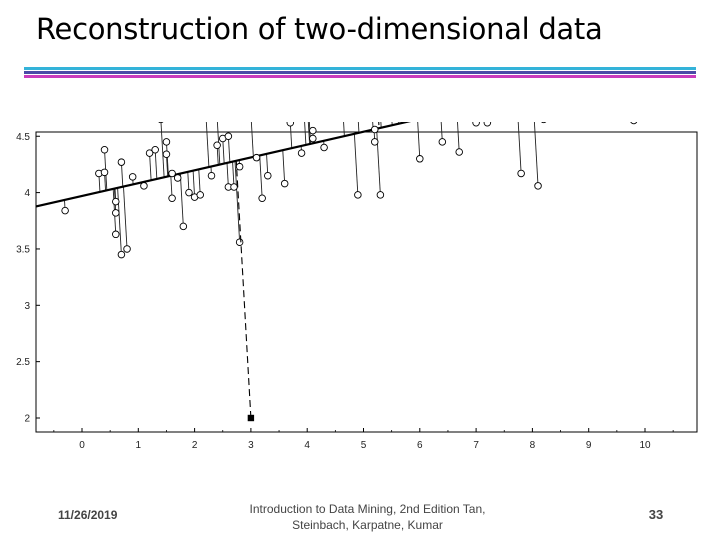 This screenshot has width=720, height=540. What do you see at coordinates (23, 249) in the screenshot?
I see `y-tick-label: 3.5` at bounding box center [23, 249].